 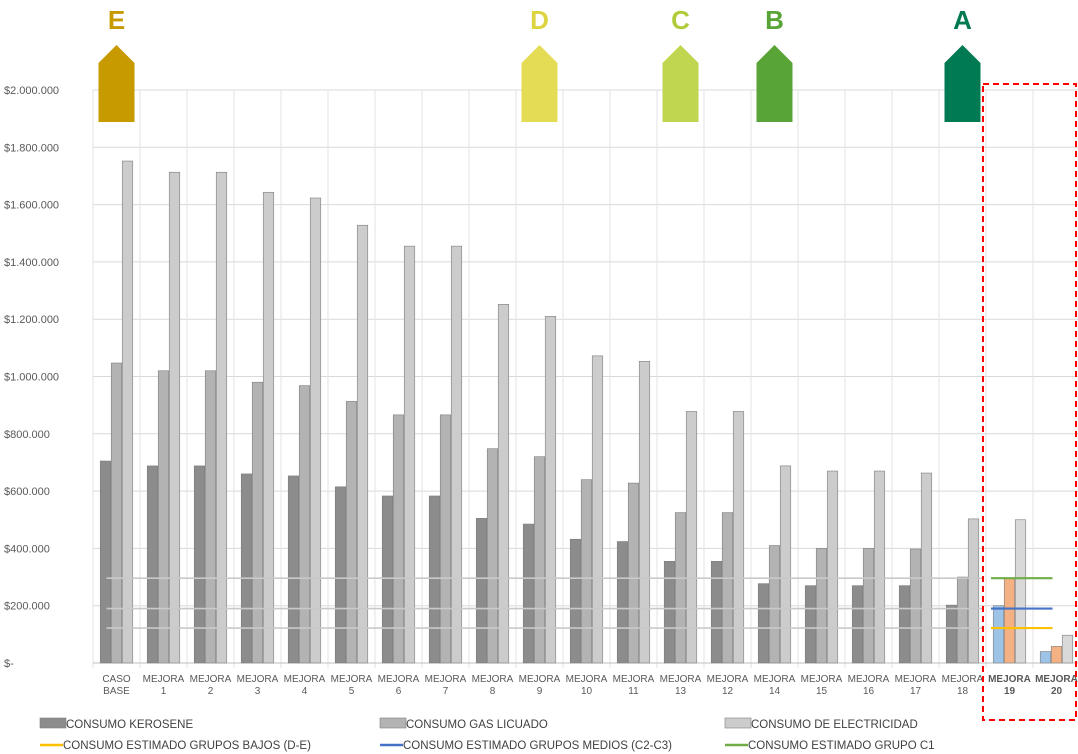 I want to click on grade-arrow-c, so click(x=680, y=83).